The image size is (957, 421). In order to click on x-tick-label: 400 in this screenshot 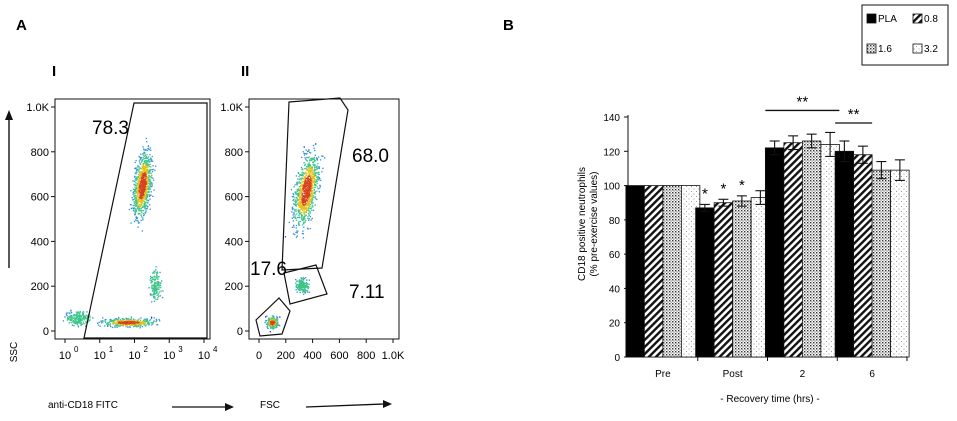, I will do `click(312, 356)`.